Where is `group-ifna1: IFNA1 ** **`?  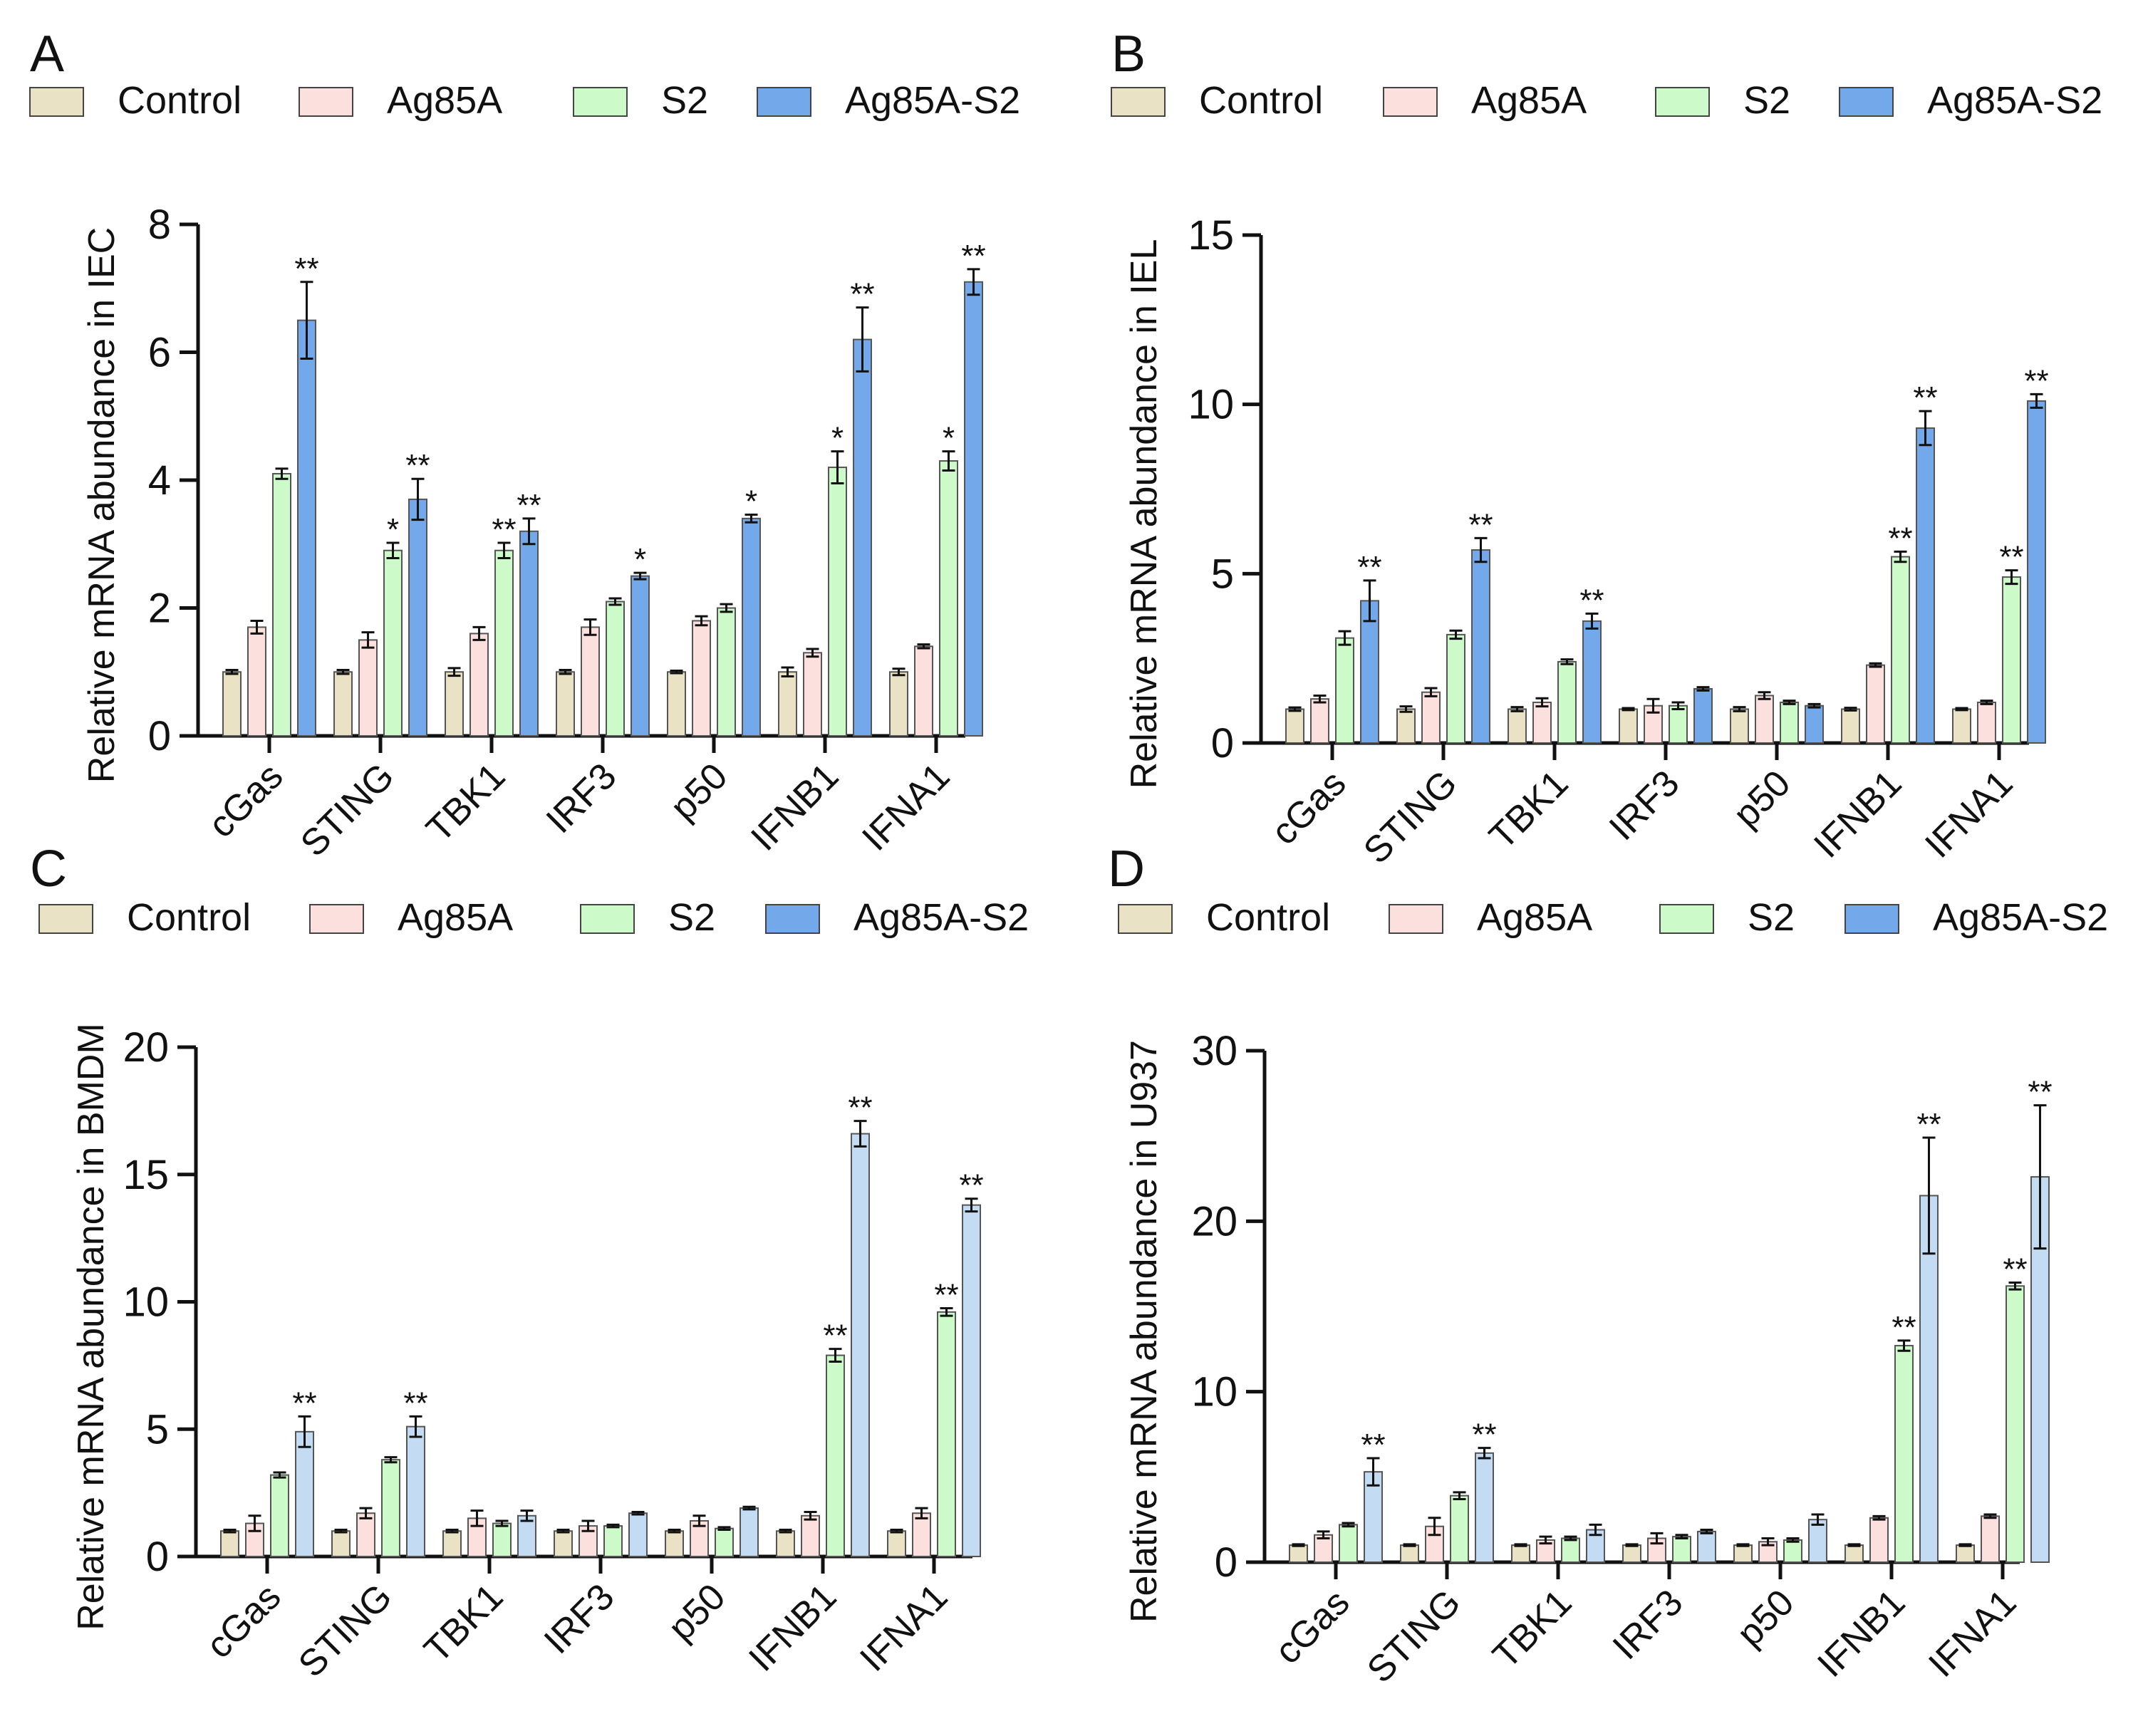
group-ifna1: IFNA1 ** ** is located at coordinates (1986, 1380).